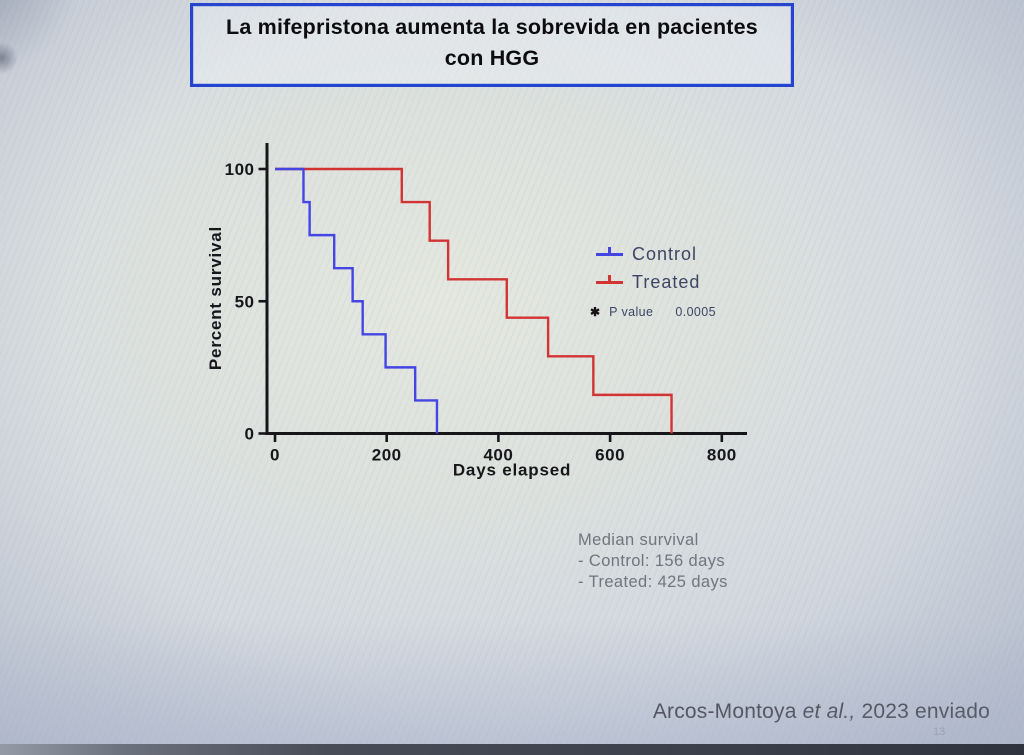  Describe the element at coordinates (939, 732) in the screenshot. I see `page-number: 13` at that location.